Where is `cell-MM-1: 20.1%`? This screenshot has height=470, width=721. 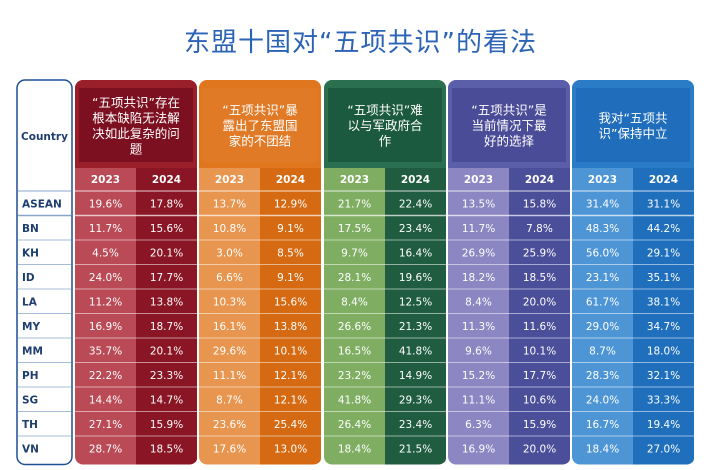
cell-MM-1: 20.1% is located at coordinates (166, 351).